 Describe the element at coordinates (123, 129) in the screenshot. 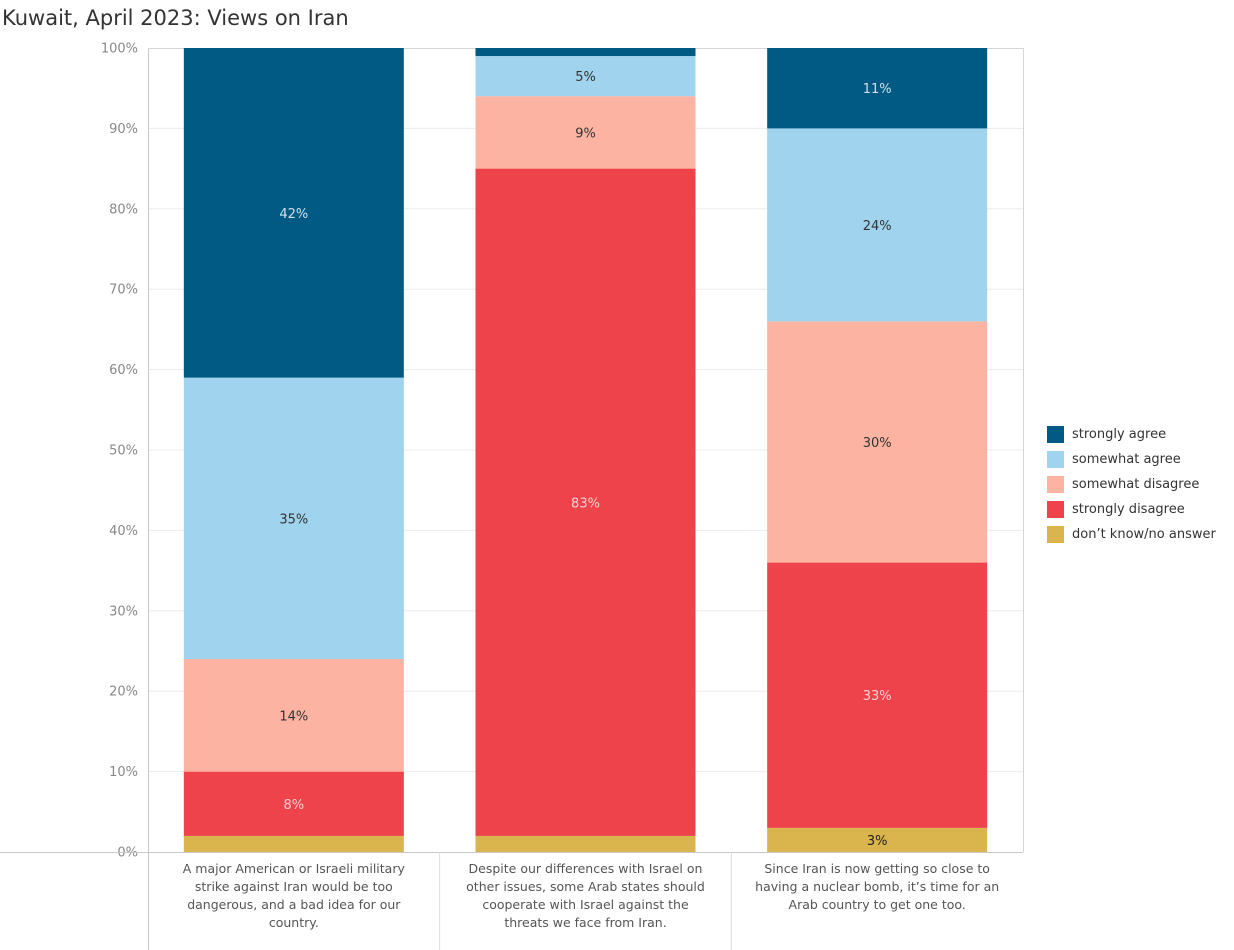

I see `y-tick-label: 90%` at that location.